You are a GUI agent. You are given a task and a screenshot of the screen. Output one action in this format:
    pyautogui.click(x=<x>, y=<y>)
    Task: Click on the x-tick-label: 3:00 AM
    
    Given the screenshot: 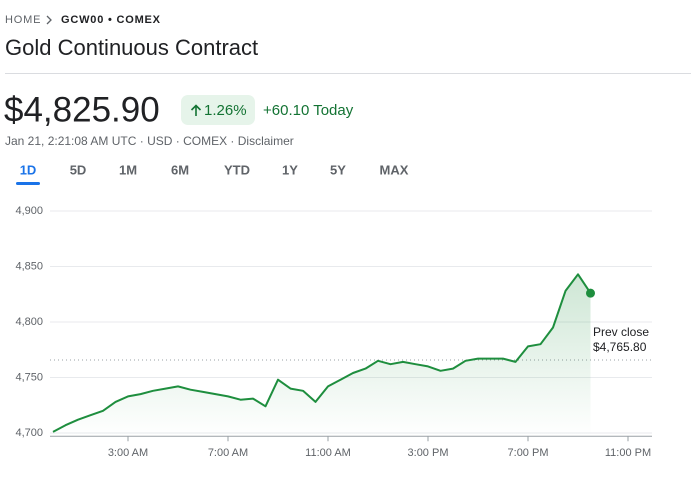 What is the action you would take?
    pyautogui.click(x=128, y=453)
    